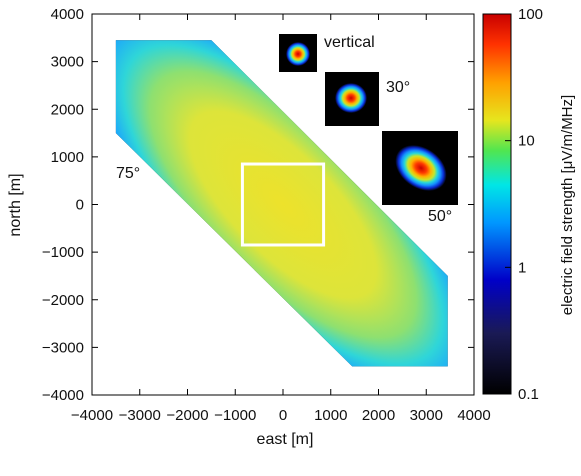  Describe the element at coordinates (67, 157) in the screenshot. I see `y-tick-label: 1000` at that location.